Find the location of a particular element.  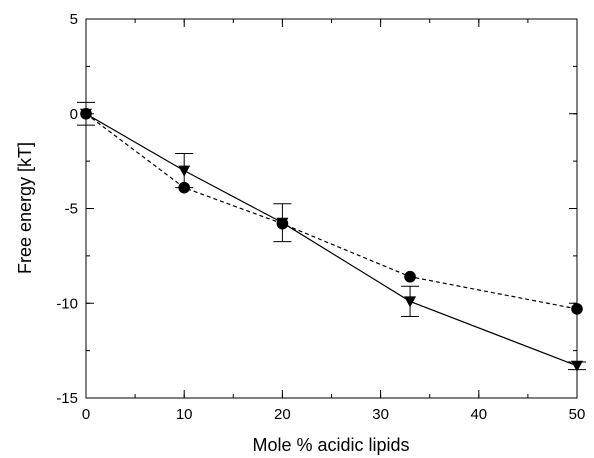

x-tick-label: 30 is located at coordinates (380, 414).